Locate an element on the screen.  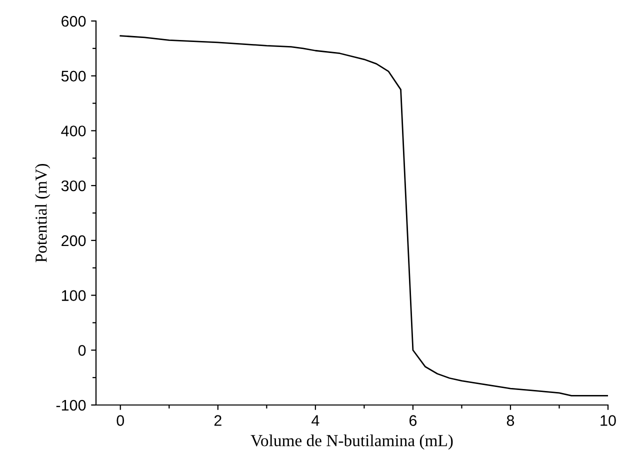
x-tick-label: 0 is located at coordinates (120, 420).